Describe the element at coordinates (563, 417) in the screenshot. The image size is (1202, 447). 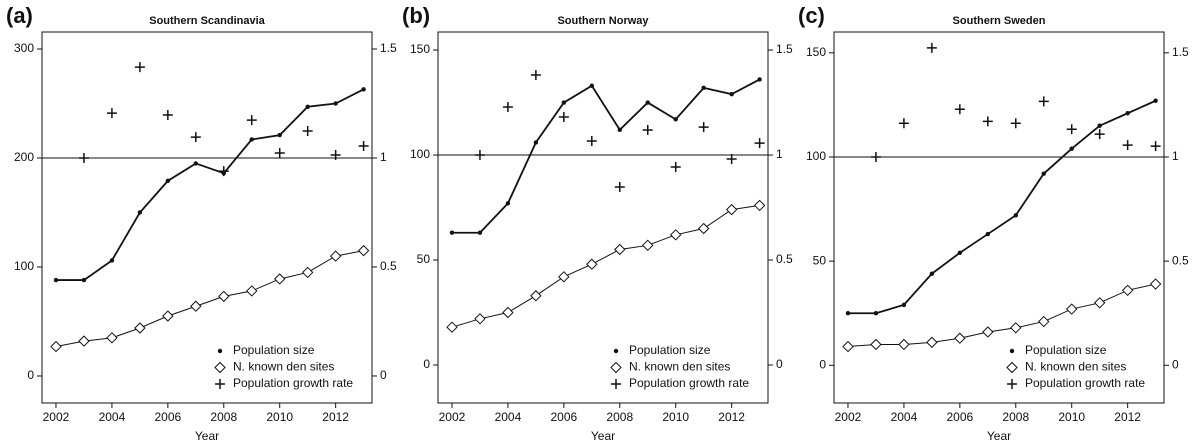
I see `x-tick-label: 2006` at that location.